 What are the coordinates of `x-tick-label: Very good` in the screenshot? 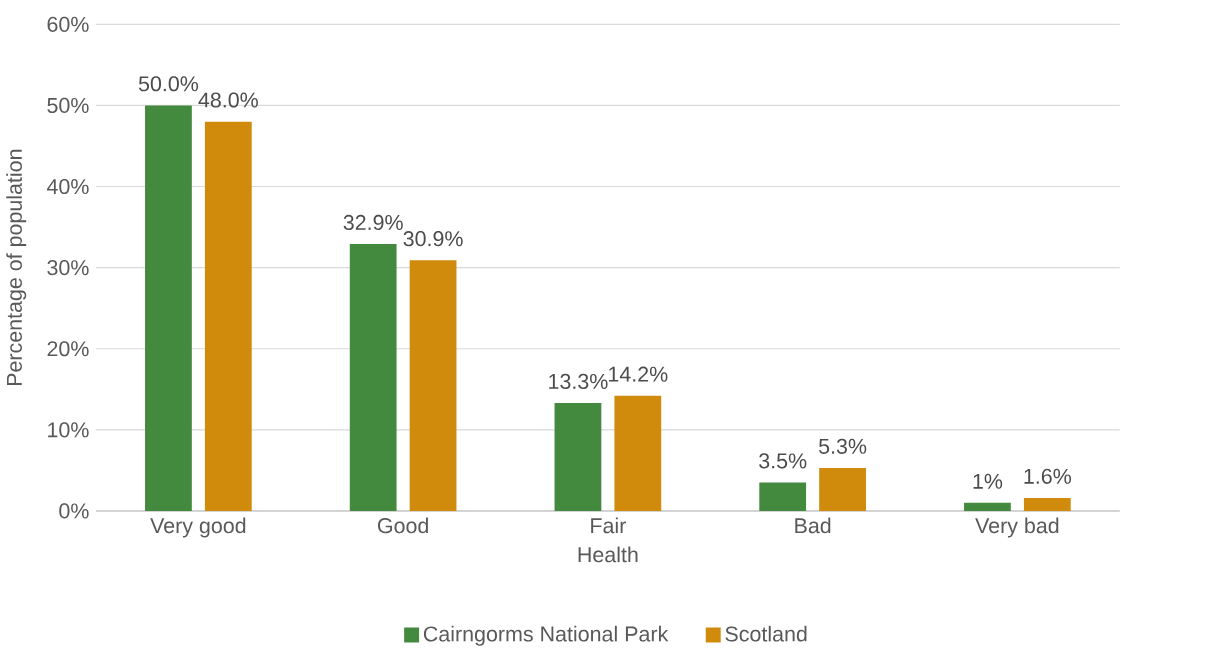 It's located at (198, 527).